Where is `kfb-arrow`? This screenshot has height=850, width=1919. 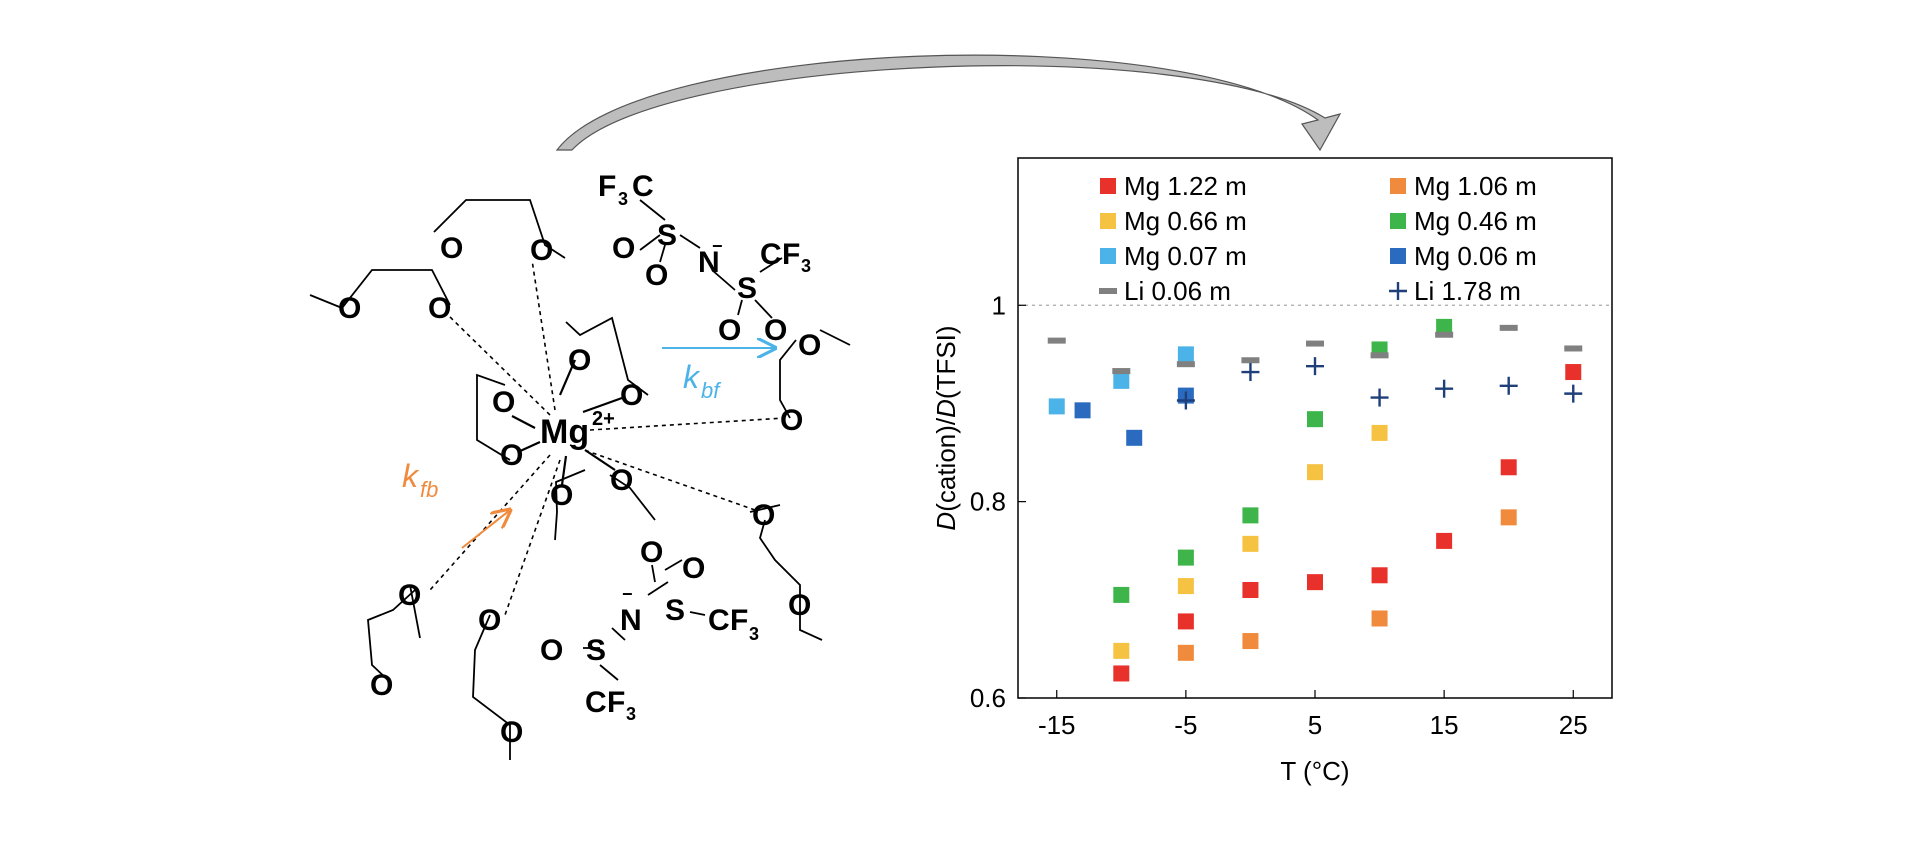
kfb-arrow is located at coordinates (485, 529).